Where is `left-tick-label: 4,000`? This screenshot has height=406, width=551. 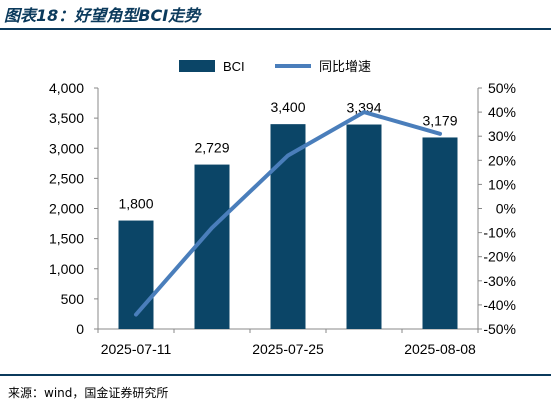 left-tick-label: 4,000 is located at coordinates (66, 88).